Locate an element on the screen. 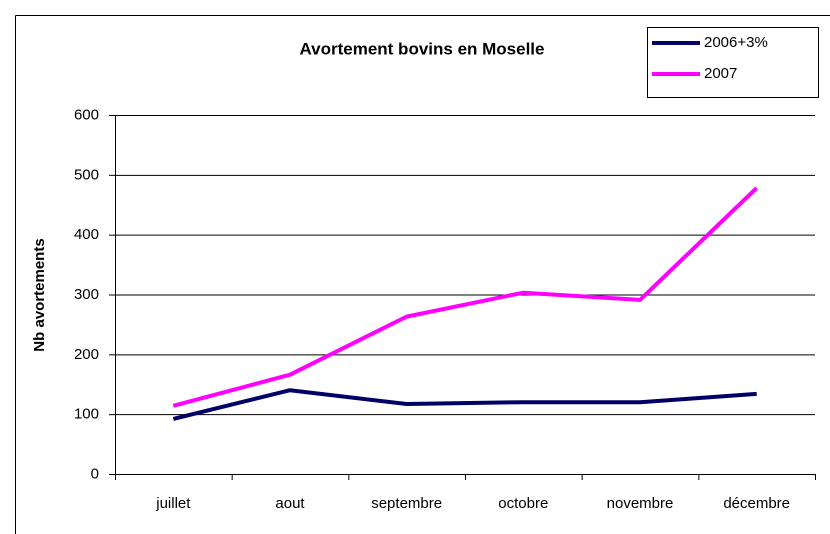 The width and height of the screenshot is (830, 534). x-tick-label: septembre is located at coordinates (406, 503).